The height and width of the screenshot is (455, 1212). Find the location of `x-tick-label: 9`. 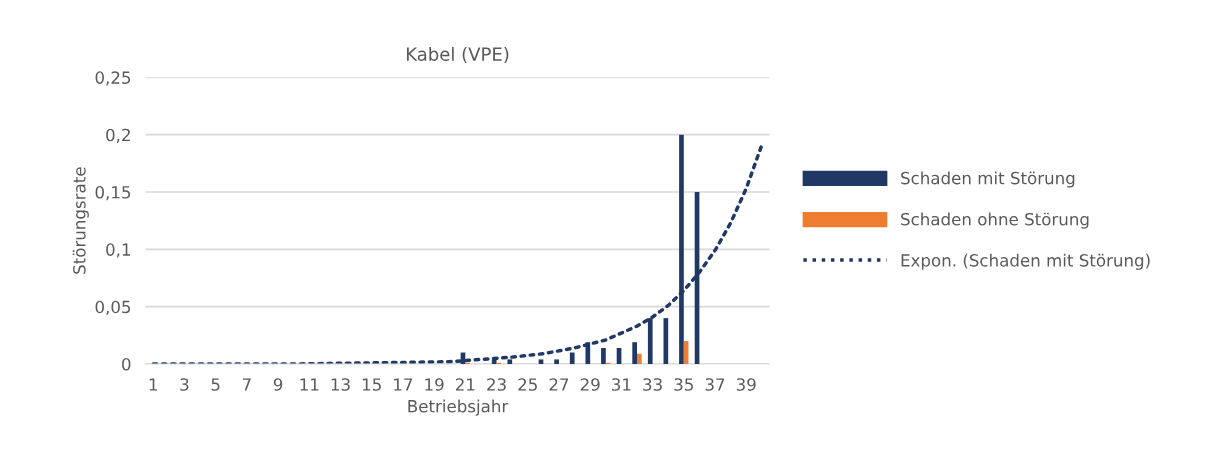

x-tick-label: 9 is located at coordinates (278, 384).